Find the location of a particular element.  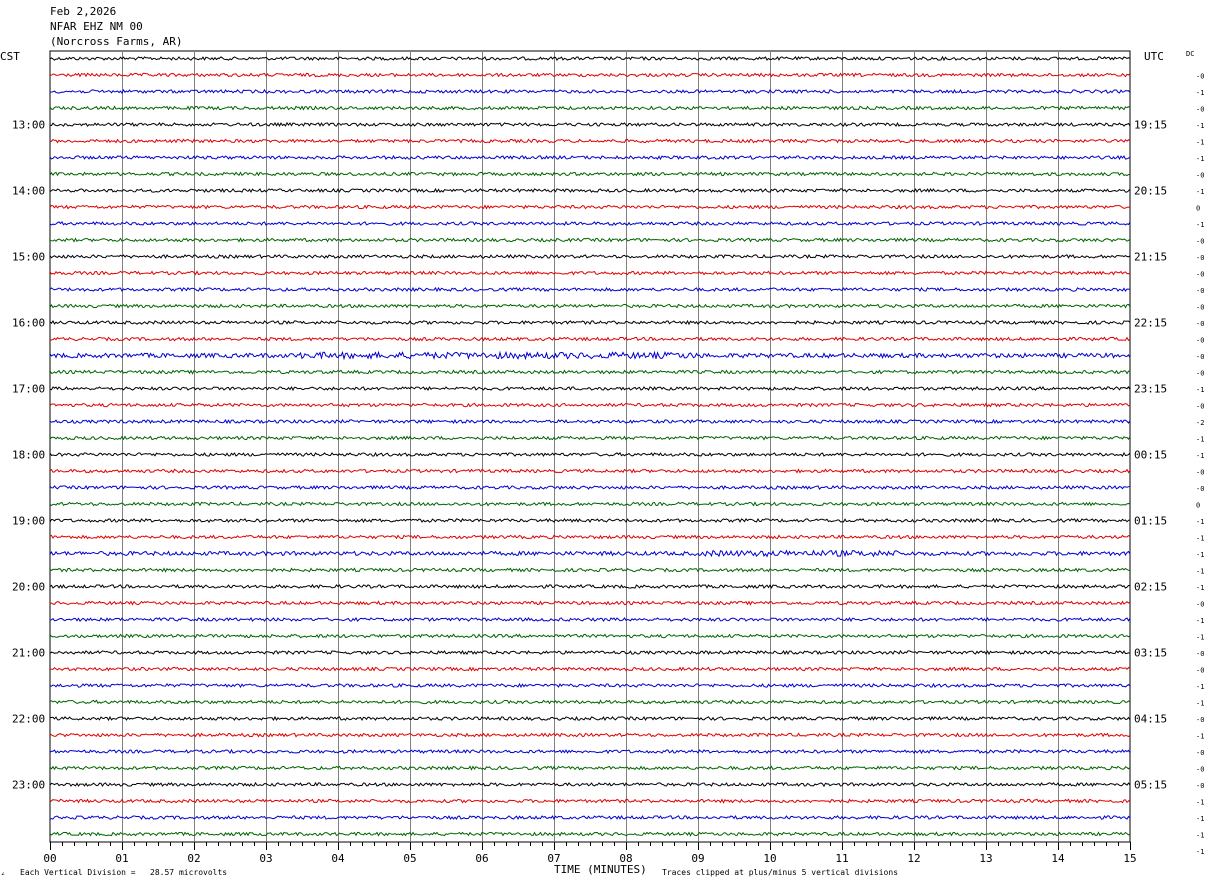

right-hour-label: 21:15 is located at coordinates (1150, 257).